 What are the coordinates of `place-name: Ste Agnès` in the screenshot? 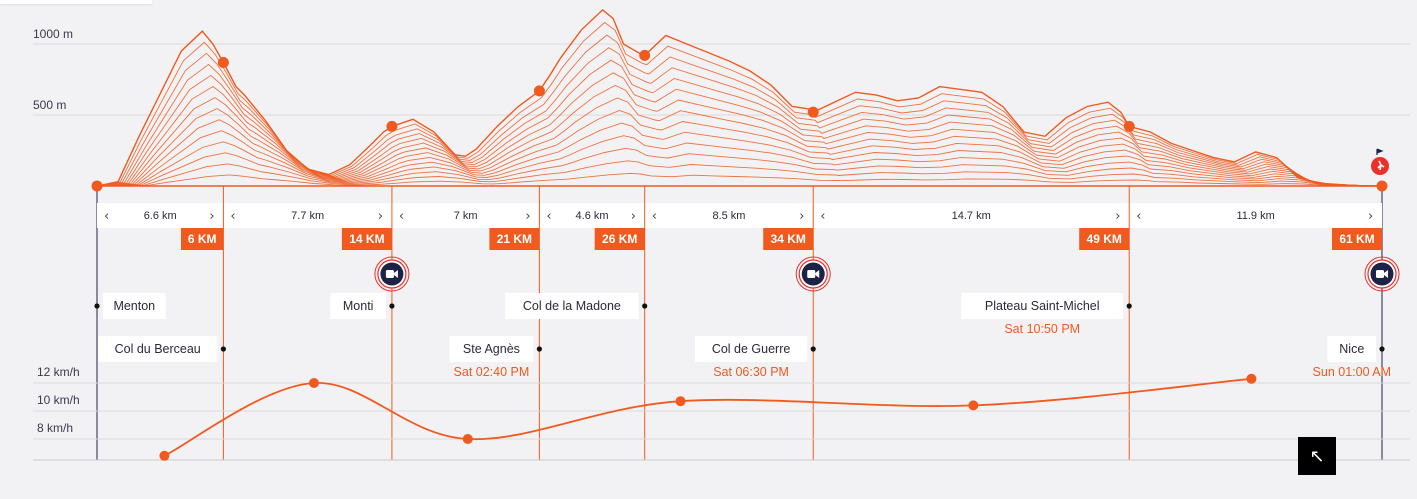 It's located at (491, 349).